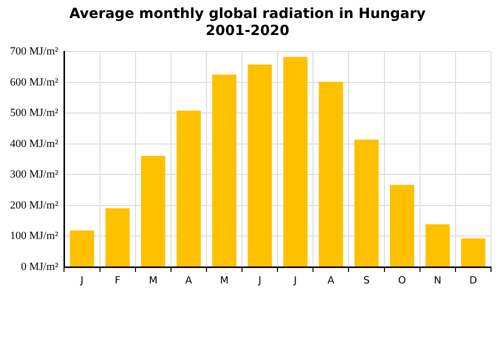 Image resolution: width=503 pixels, height=338 pixels. What do you see at coordinates (34, 113) in the screenshot?
I see `y-tick-label: 500 MJ/m²` at bounding box center [34, 113].